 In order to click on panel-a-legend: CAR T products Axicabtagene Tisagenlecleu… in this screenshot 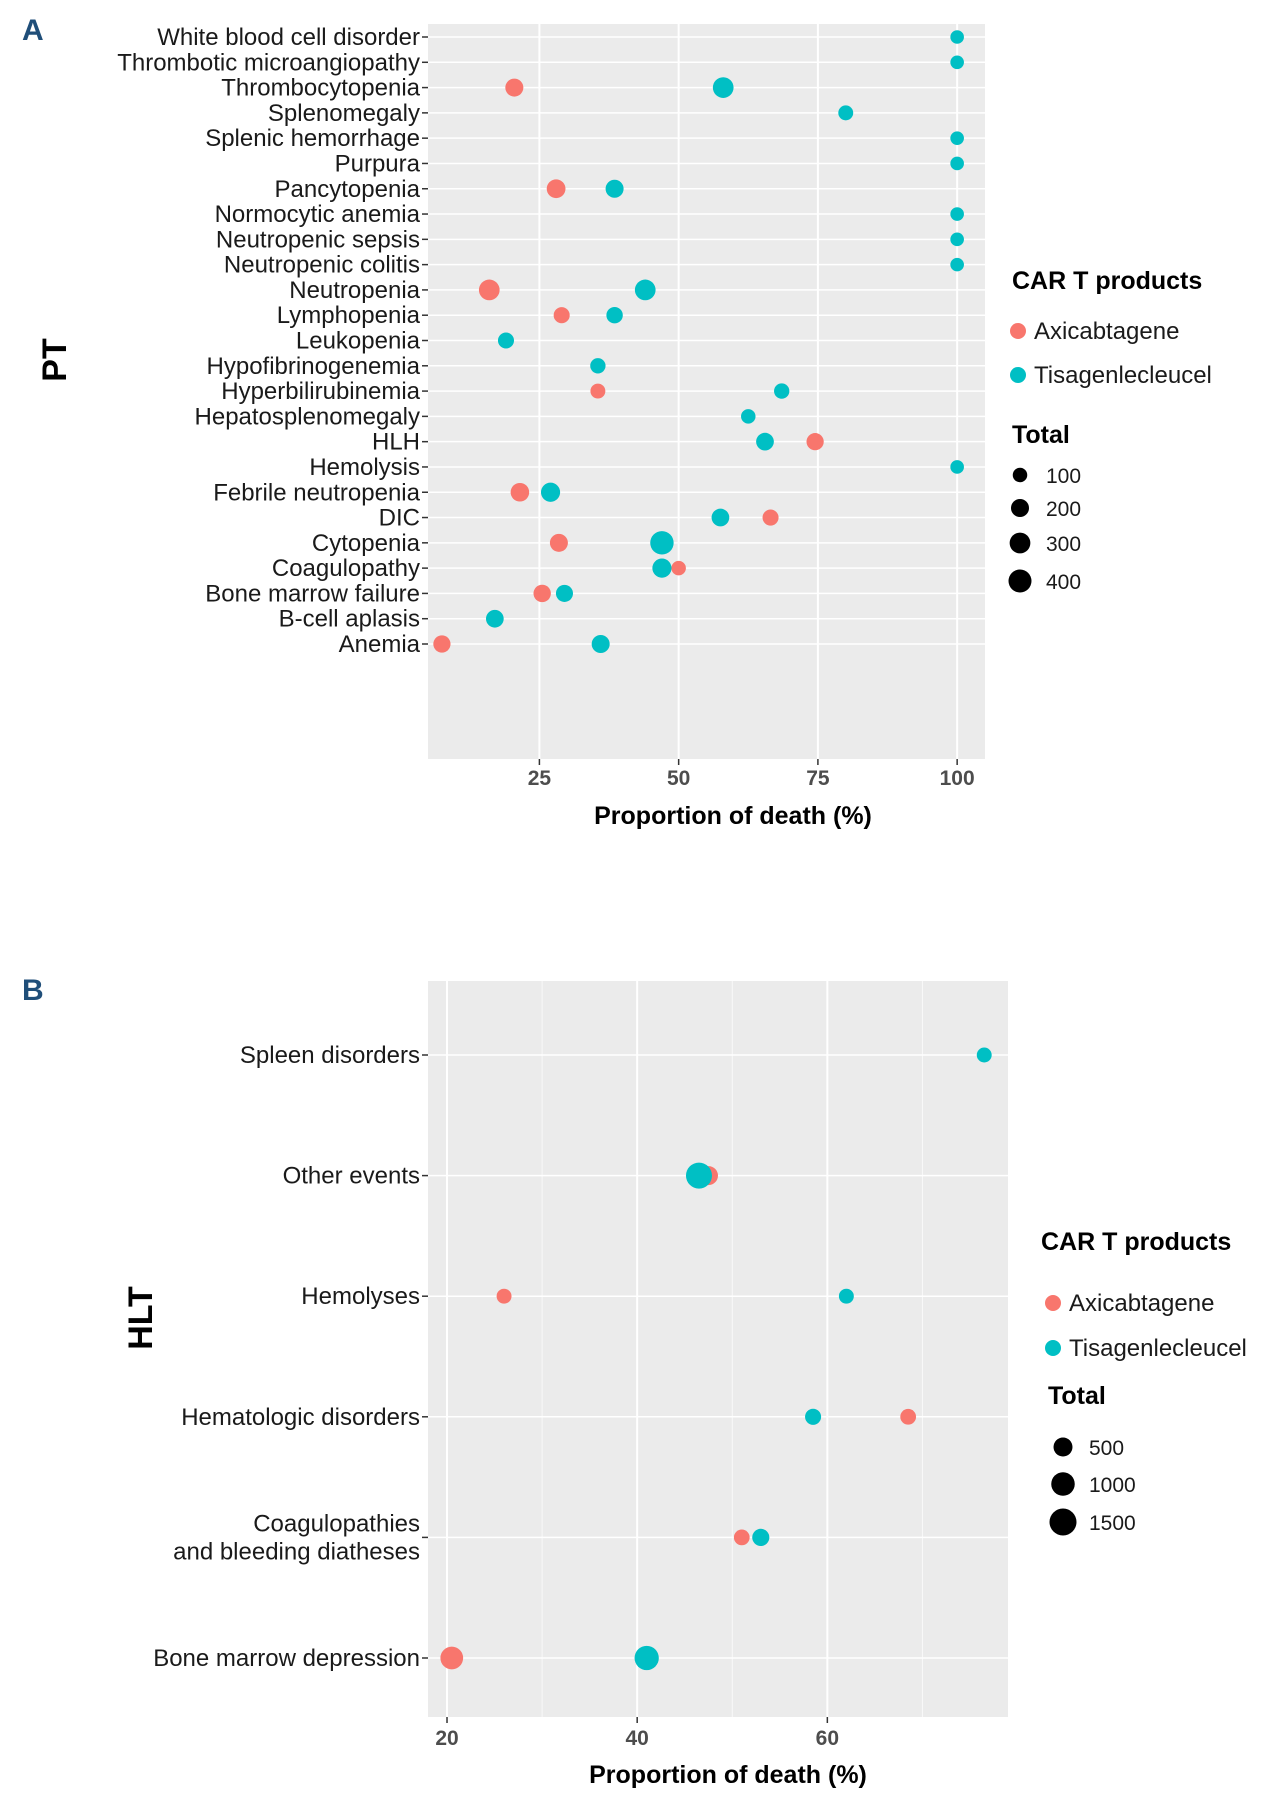, I will do `click(1110, 430)`.